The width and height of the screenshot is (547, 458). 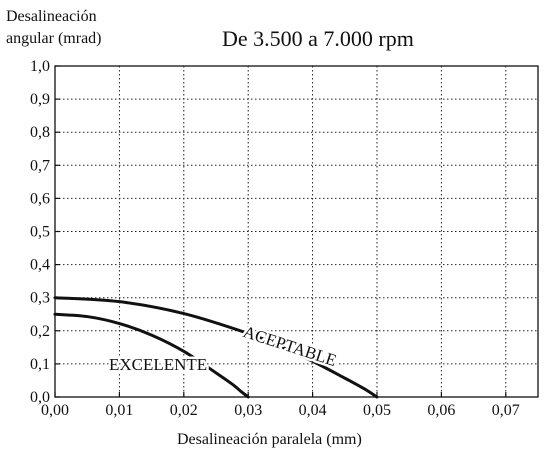 I want to click on y-tick-label: 0,9, so click(x=40, y=99).